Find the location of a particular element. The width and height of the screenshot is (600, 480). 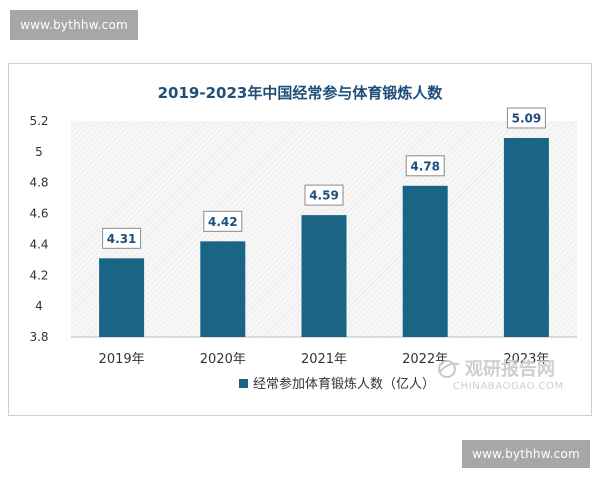

logo-swoosh-icon is located at coordinates (449, 368).